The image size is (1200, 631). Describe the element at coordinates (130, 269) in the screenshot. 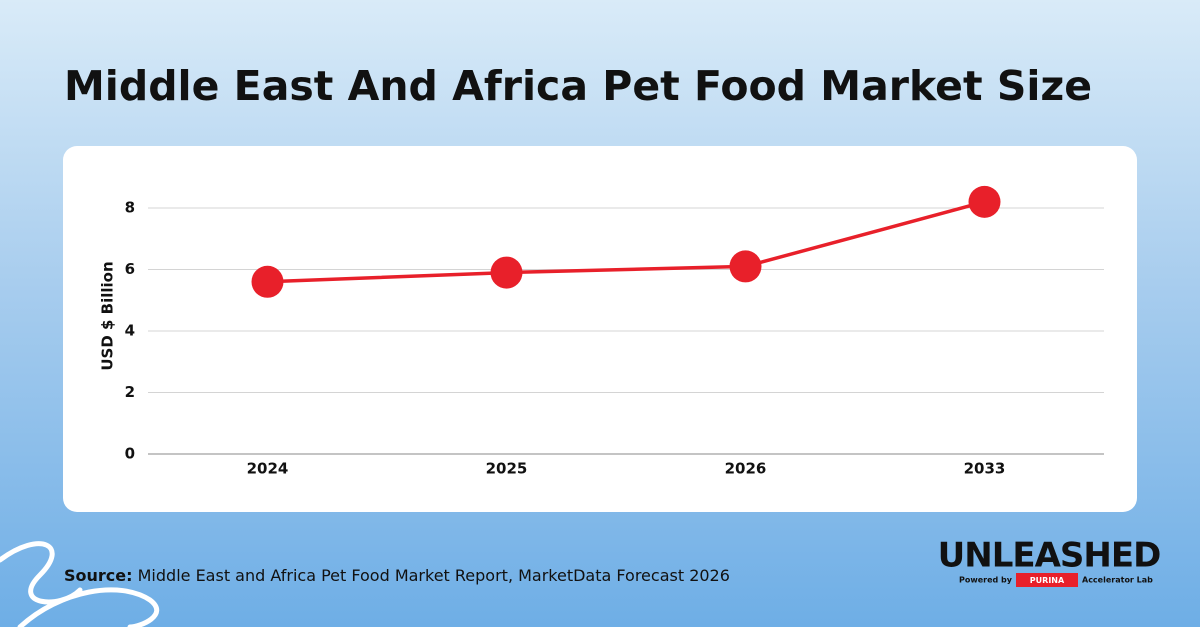

I see `y-tick-label: 6` at that location.